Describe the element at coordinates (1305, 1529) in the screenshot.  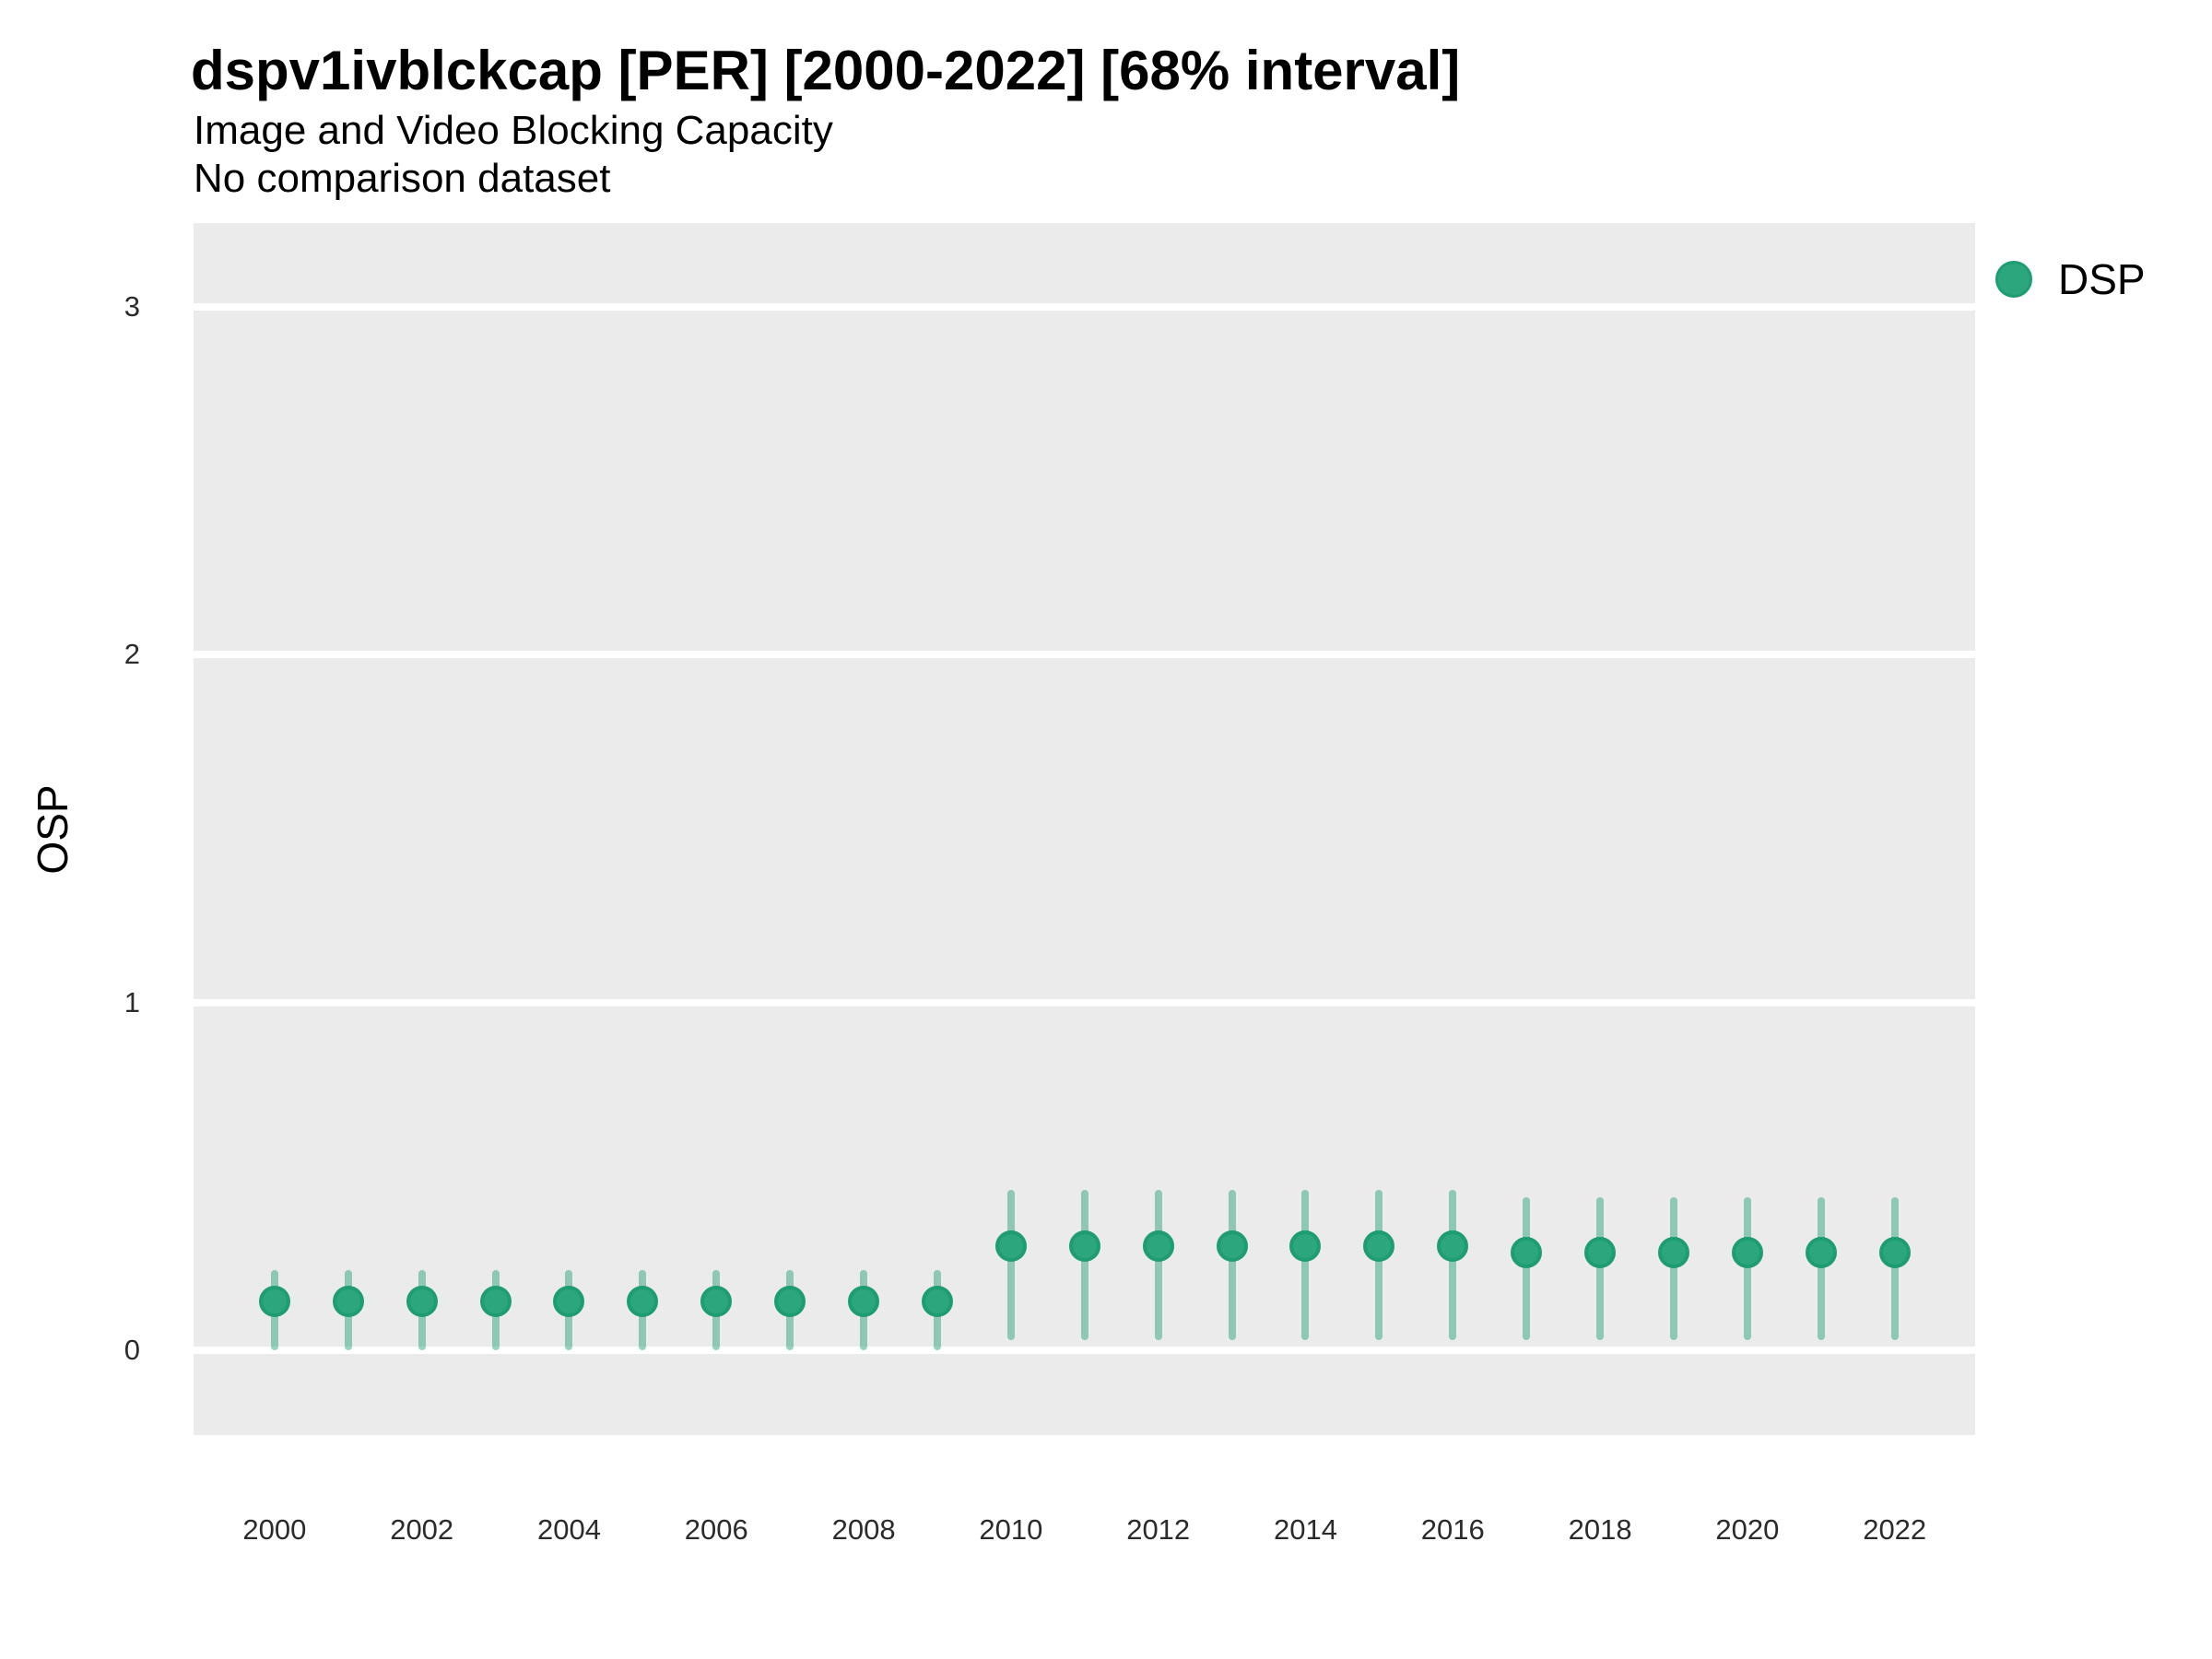
I see `x-tick-label: 2014` at that location.